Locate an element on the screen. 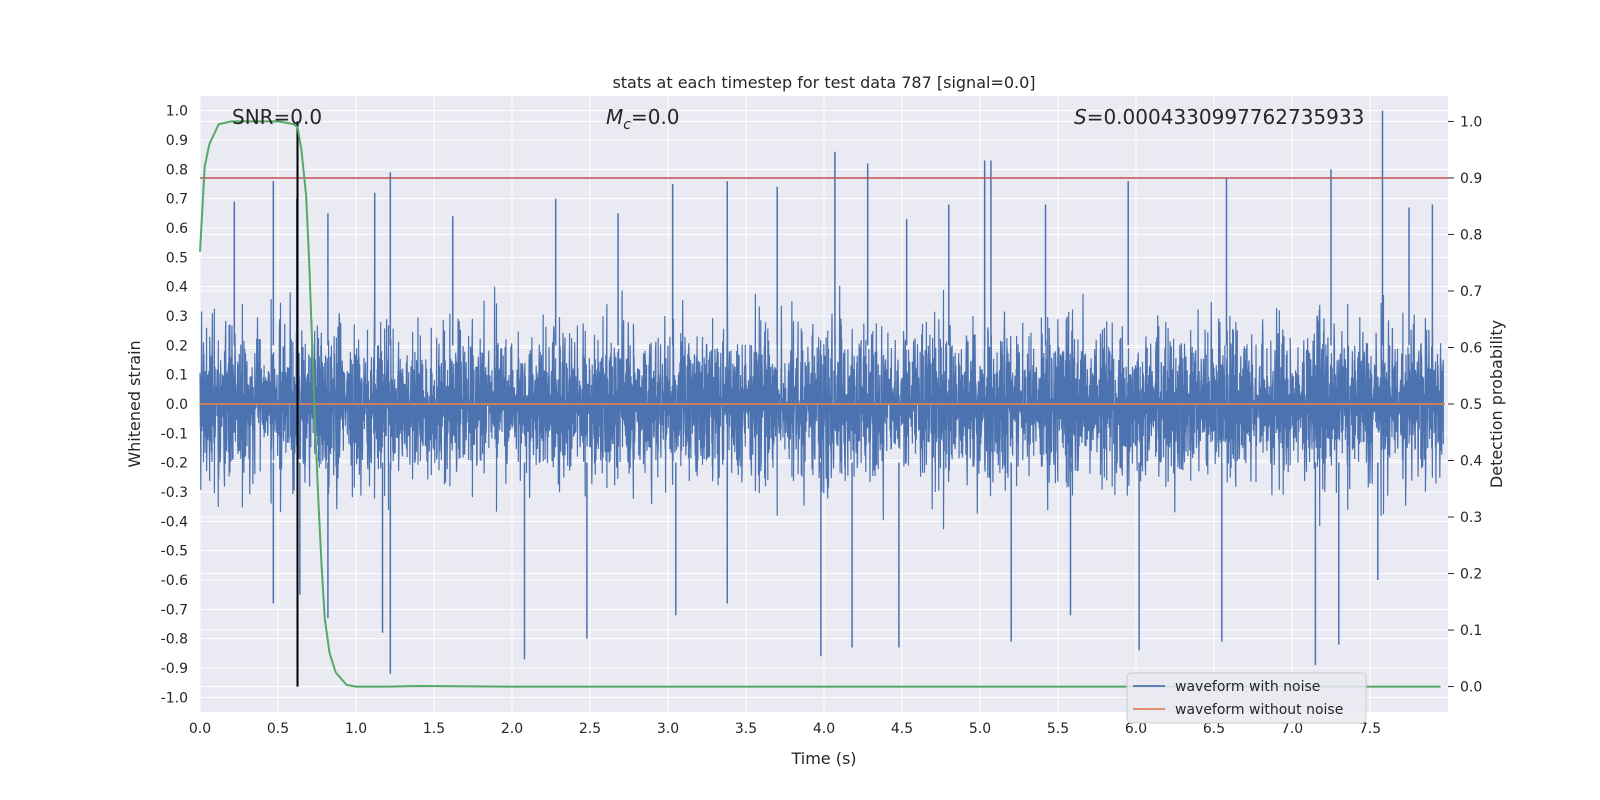 This screenshot has height=800, width=1600. x-tick-label: 2.5 is located at coordinates (590, 729).